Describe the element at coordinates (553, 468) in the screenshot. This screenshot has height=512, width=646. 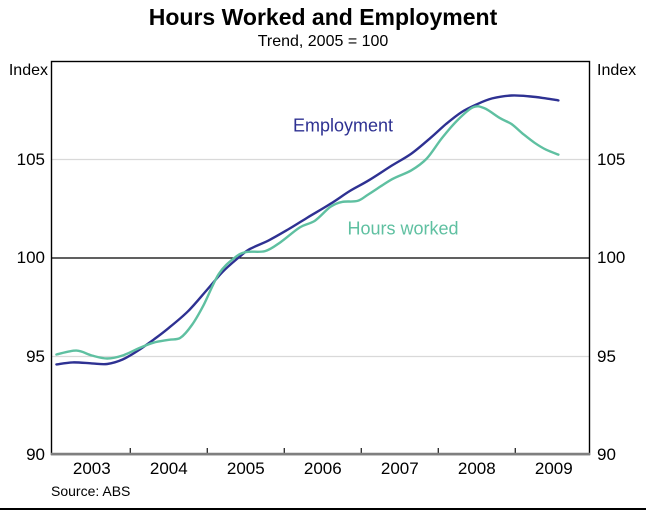
I see `x-tick-label-2009: 2009` at that location.